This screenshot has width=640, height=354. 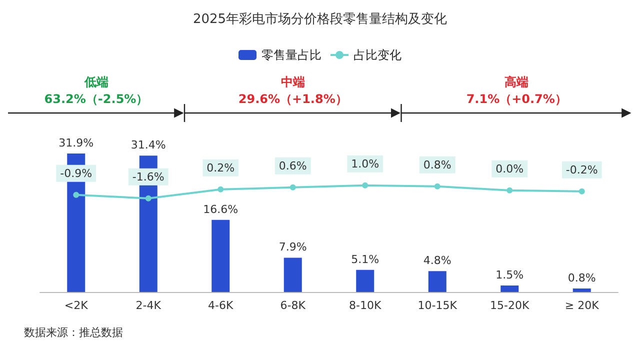 I want to click on legend-label: 零售量占比, so click(x=292, y=55).